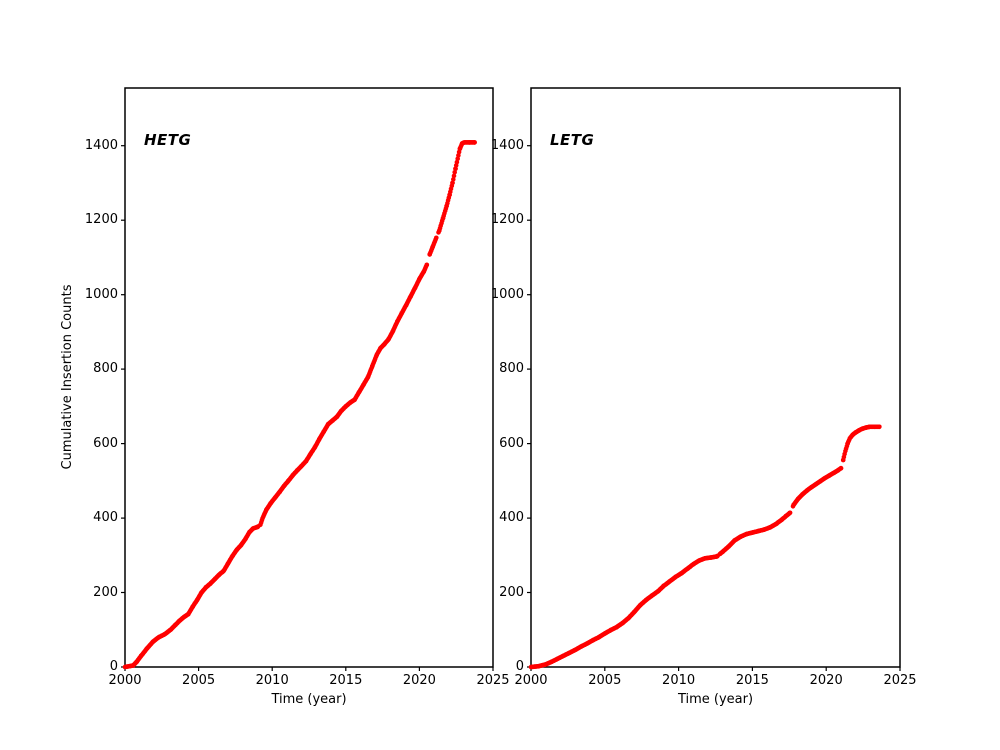  What do you see at coordinates (511, 369) in the screenshot?
I see `letg-y-tick-label: 800` at bounding box center [511, 369].